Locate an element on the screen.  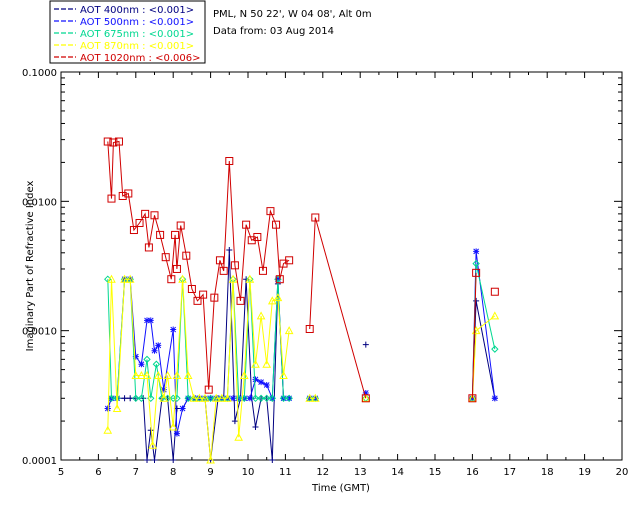
y-tick-label: 0.0001 is located at coordinates (39, 461).